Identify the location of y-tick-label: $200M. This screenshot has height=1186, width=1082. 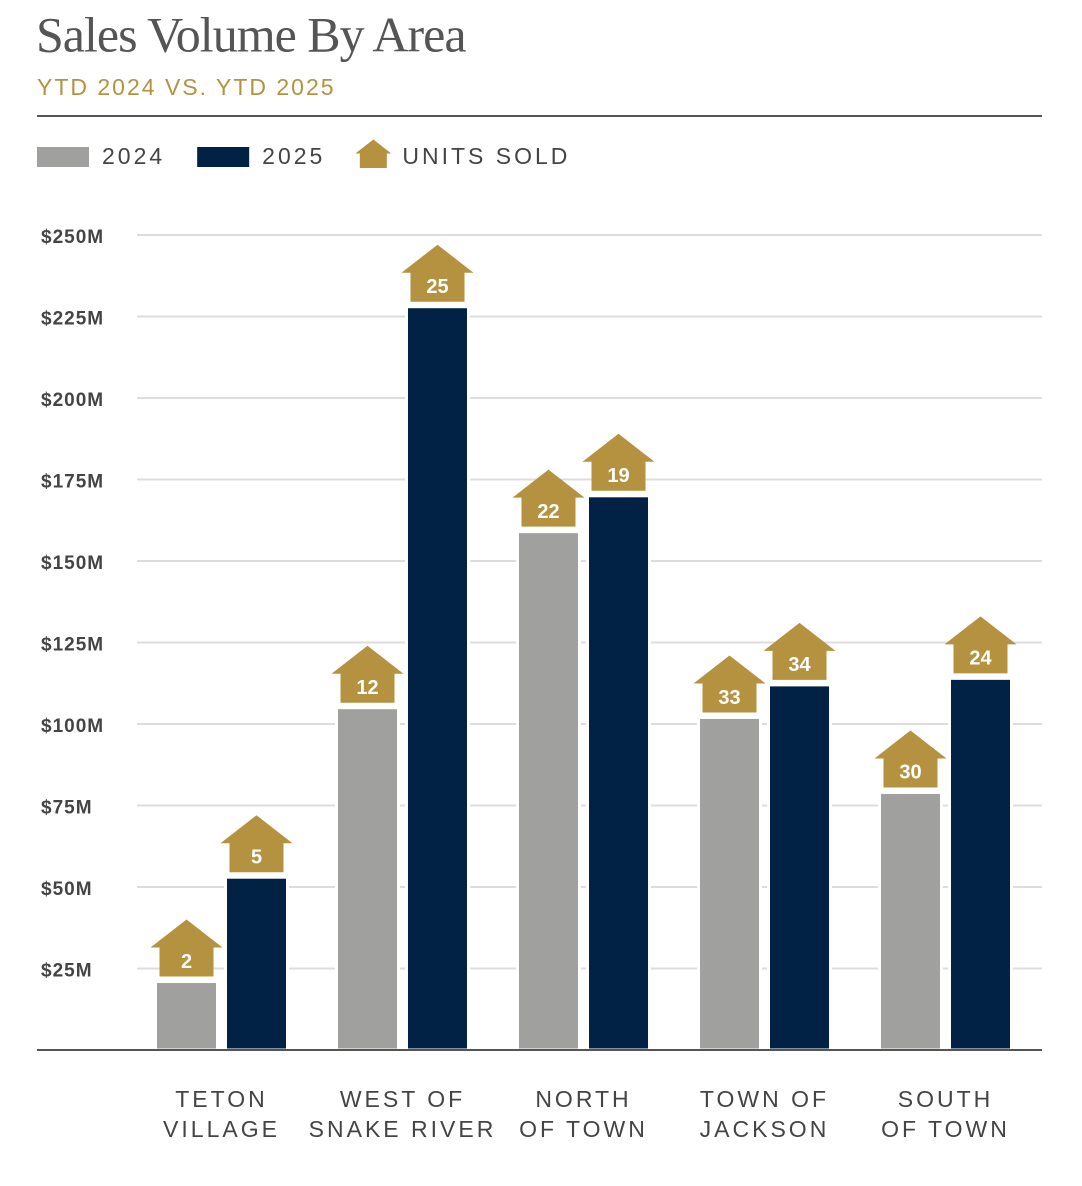
(72, 400).